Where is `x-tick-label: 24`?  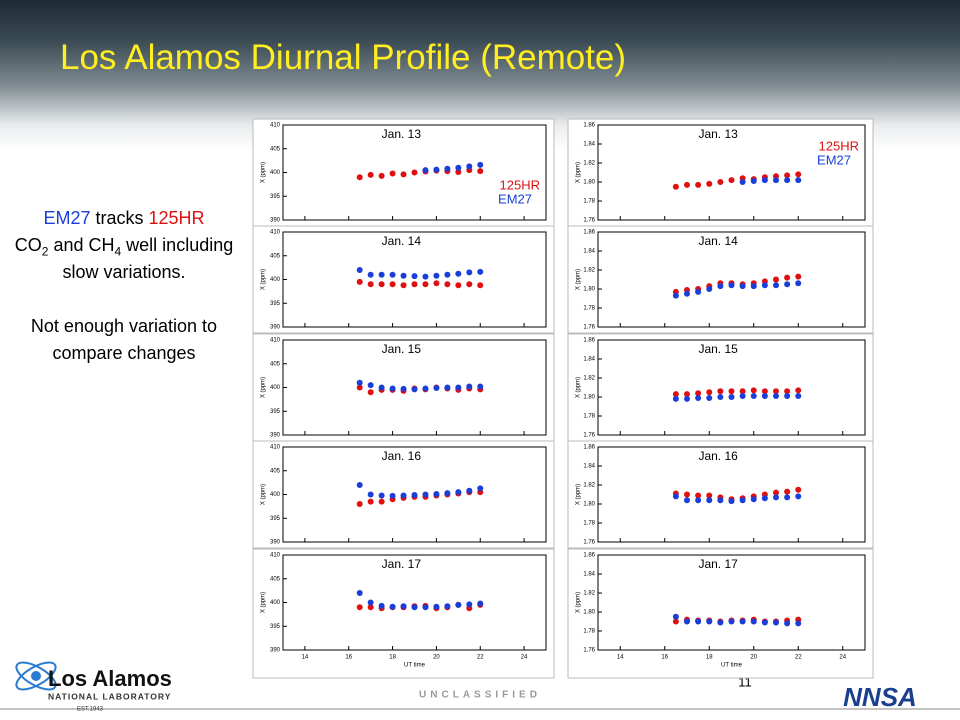
x-tick-label: 24 is located at coordinates (524, 658).